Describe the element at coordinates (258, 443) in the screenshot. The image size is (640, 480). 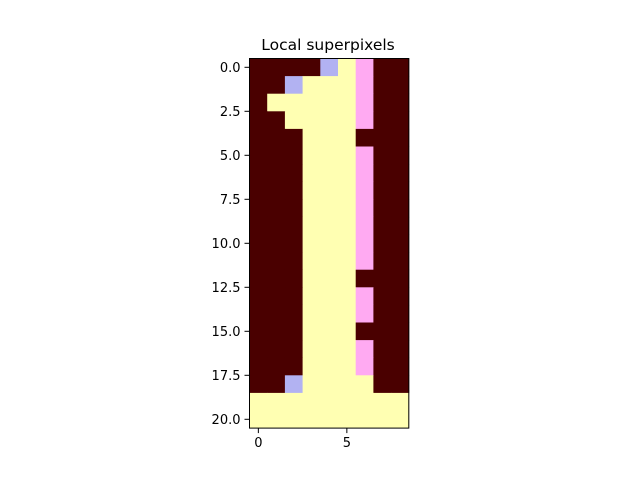
I see `x-tick-label: 0` at that location.